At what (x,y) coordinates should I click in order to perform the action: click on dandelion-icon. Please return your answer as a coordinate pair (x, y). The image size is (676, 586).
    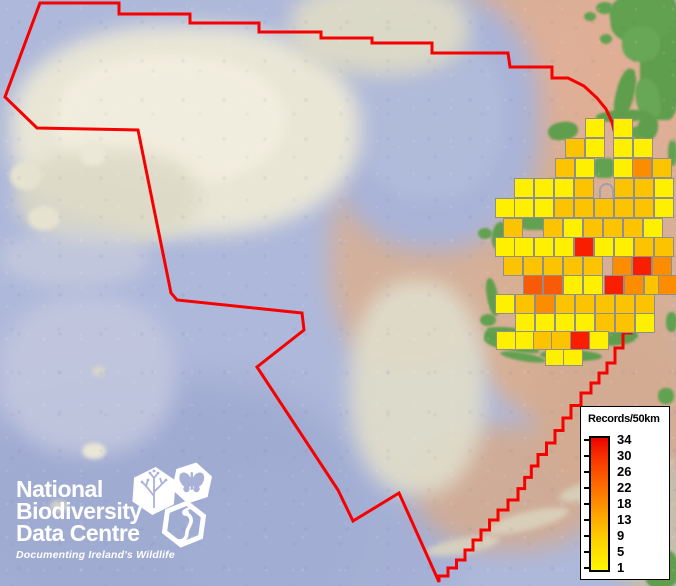
    Looking at the image, I should click on (154, 490).